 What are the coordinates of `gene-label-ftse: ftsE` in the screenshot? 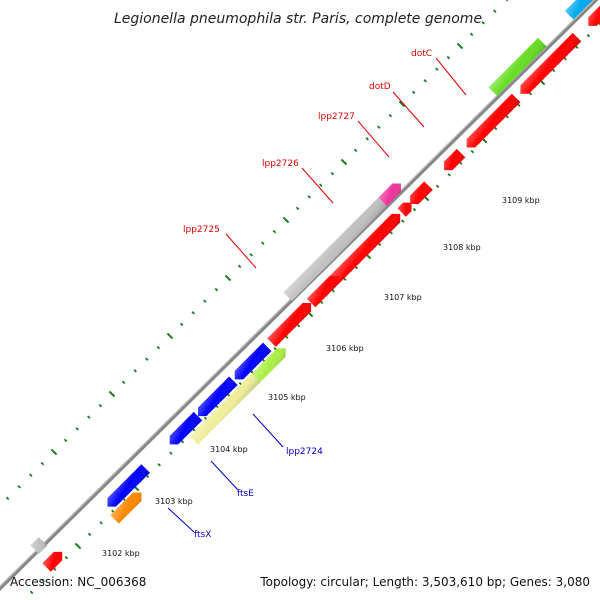 It's located at (245, 494).